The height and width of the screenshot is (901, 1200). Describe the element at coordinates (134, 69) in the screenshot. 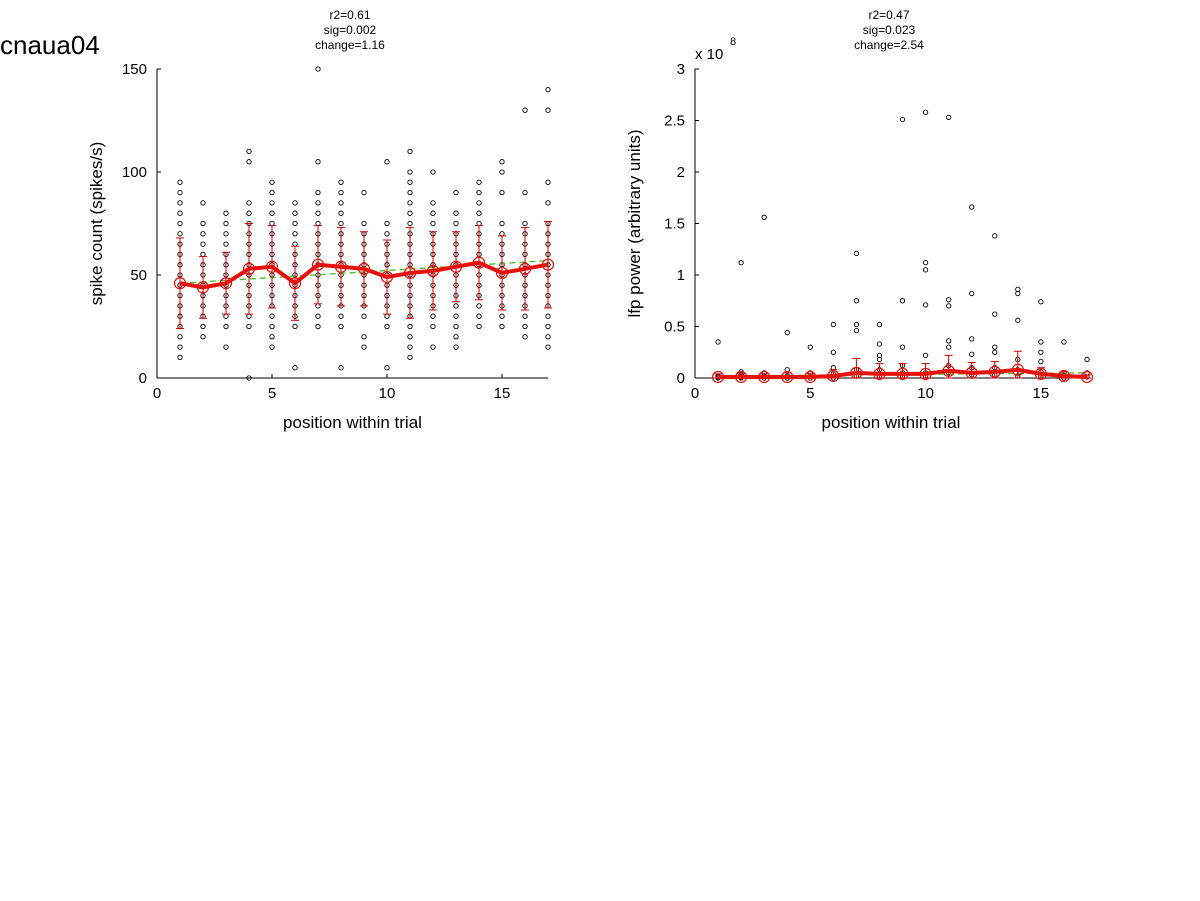

I see `y-tick-label: 150` at that location.